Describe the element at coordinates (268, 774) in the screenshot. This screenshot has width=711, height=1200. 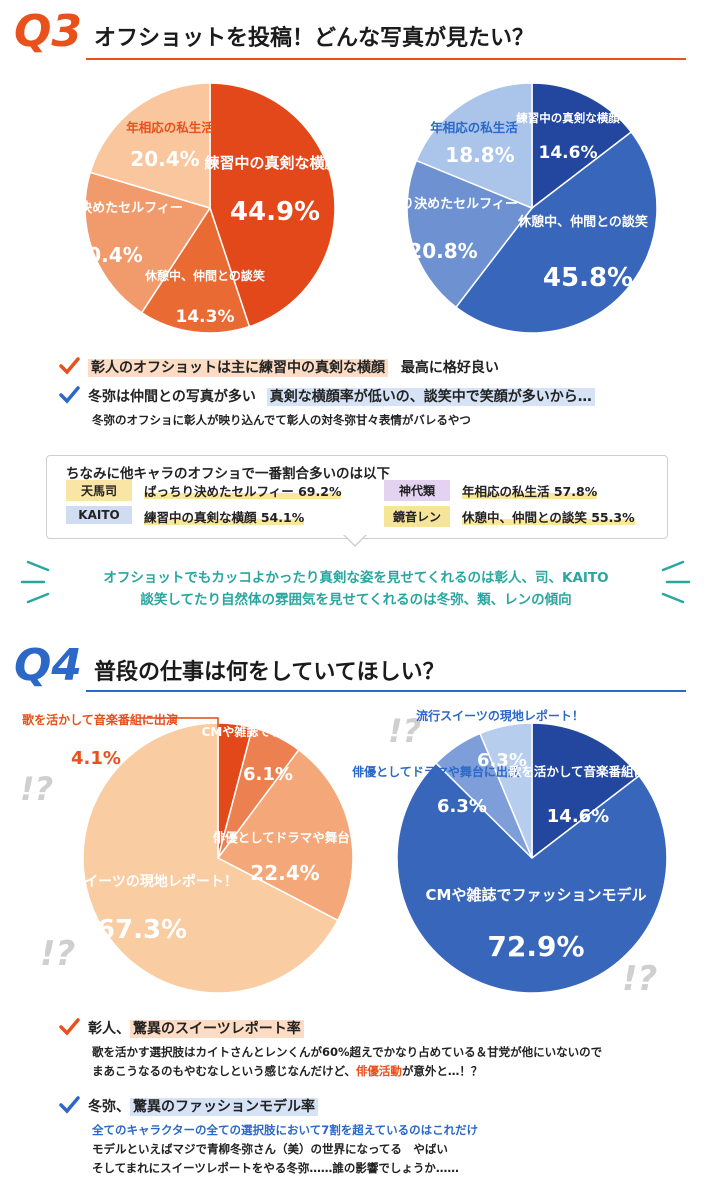
I see `value-akito-model: 6.1%` at that location.